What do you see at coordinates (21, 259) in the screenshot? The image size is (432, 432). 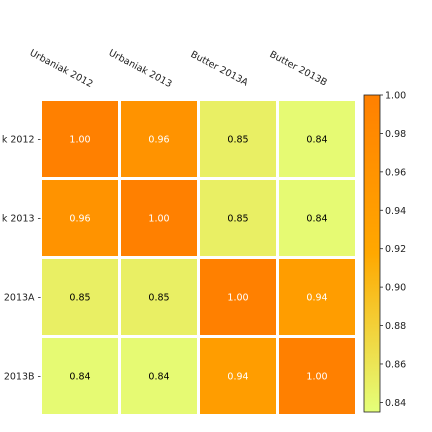 I see `y-axis-ticks: k 2012 - k 2013 - 2013A - 2013B -` at bounding box center [21, 259].